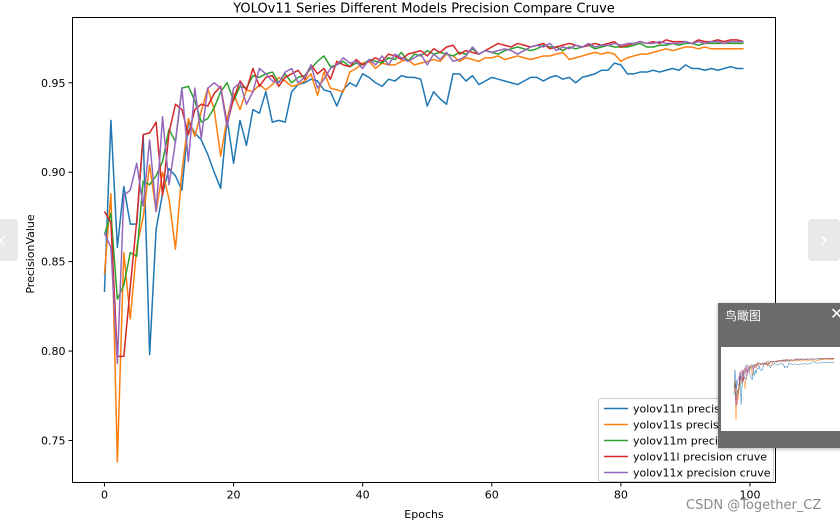 The width and height of the screenshot is (840, 522). Describe the element at coordinates (702, 473) in the screenshot. I see `legend-label: yolov11x precision cruve` at that location.